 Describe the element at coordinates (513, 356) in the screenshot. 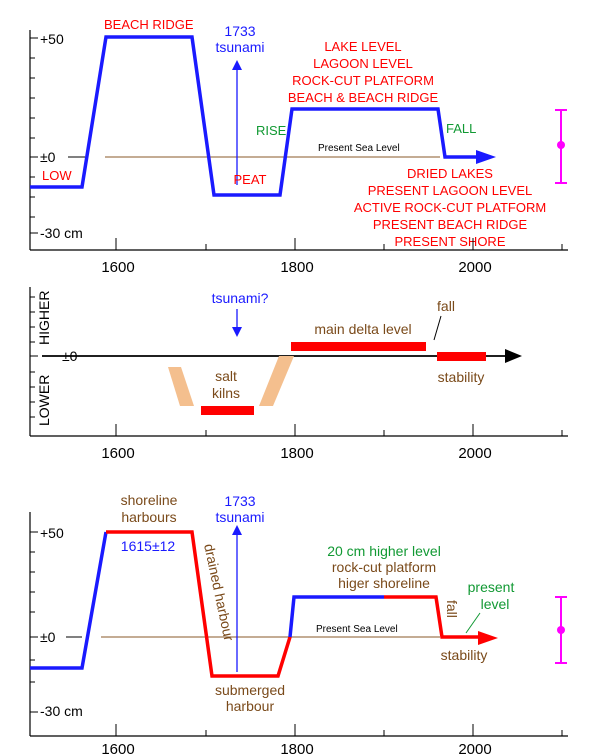

I see `mid-baseline-arrowhead` at that location.